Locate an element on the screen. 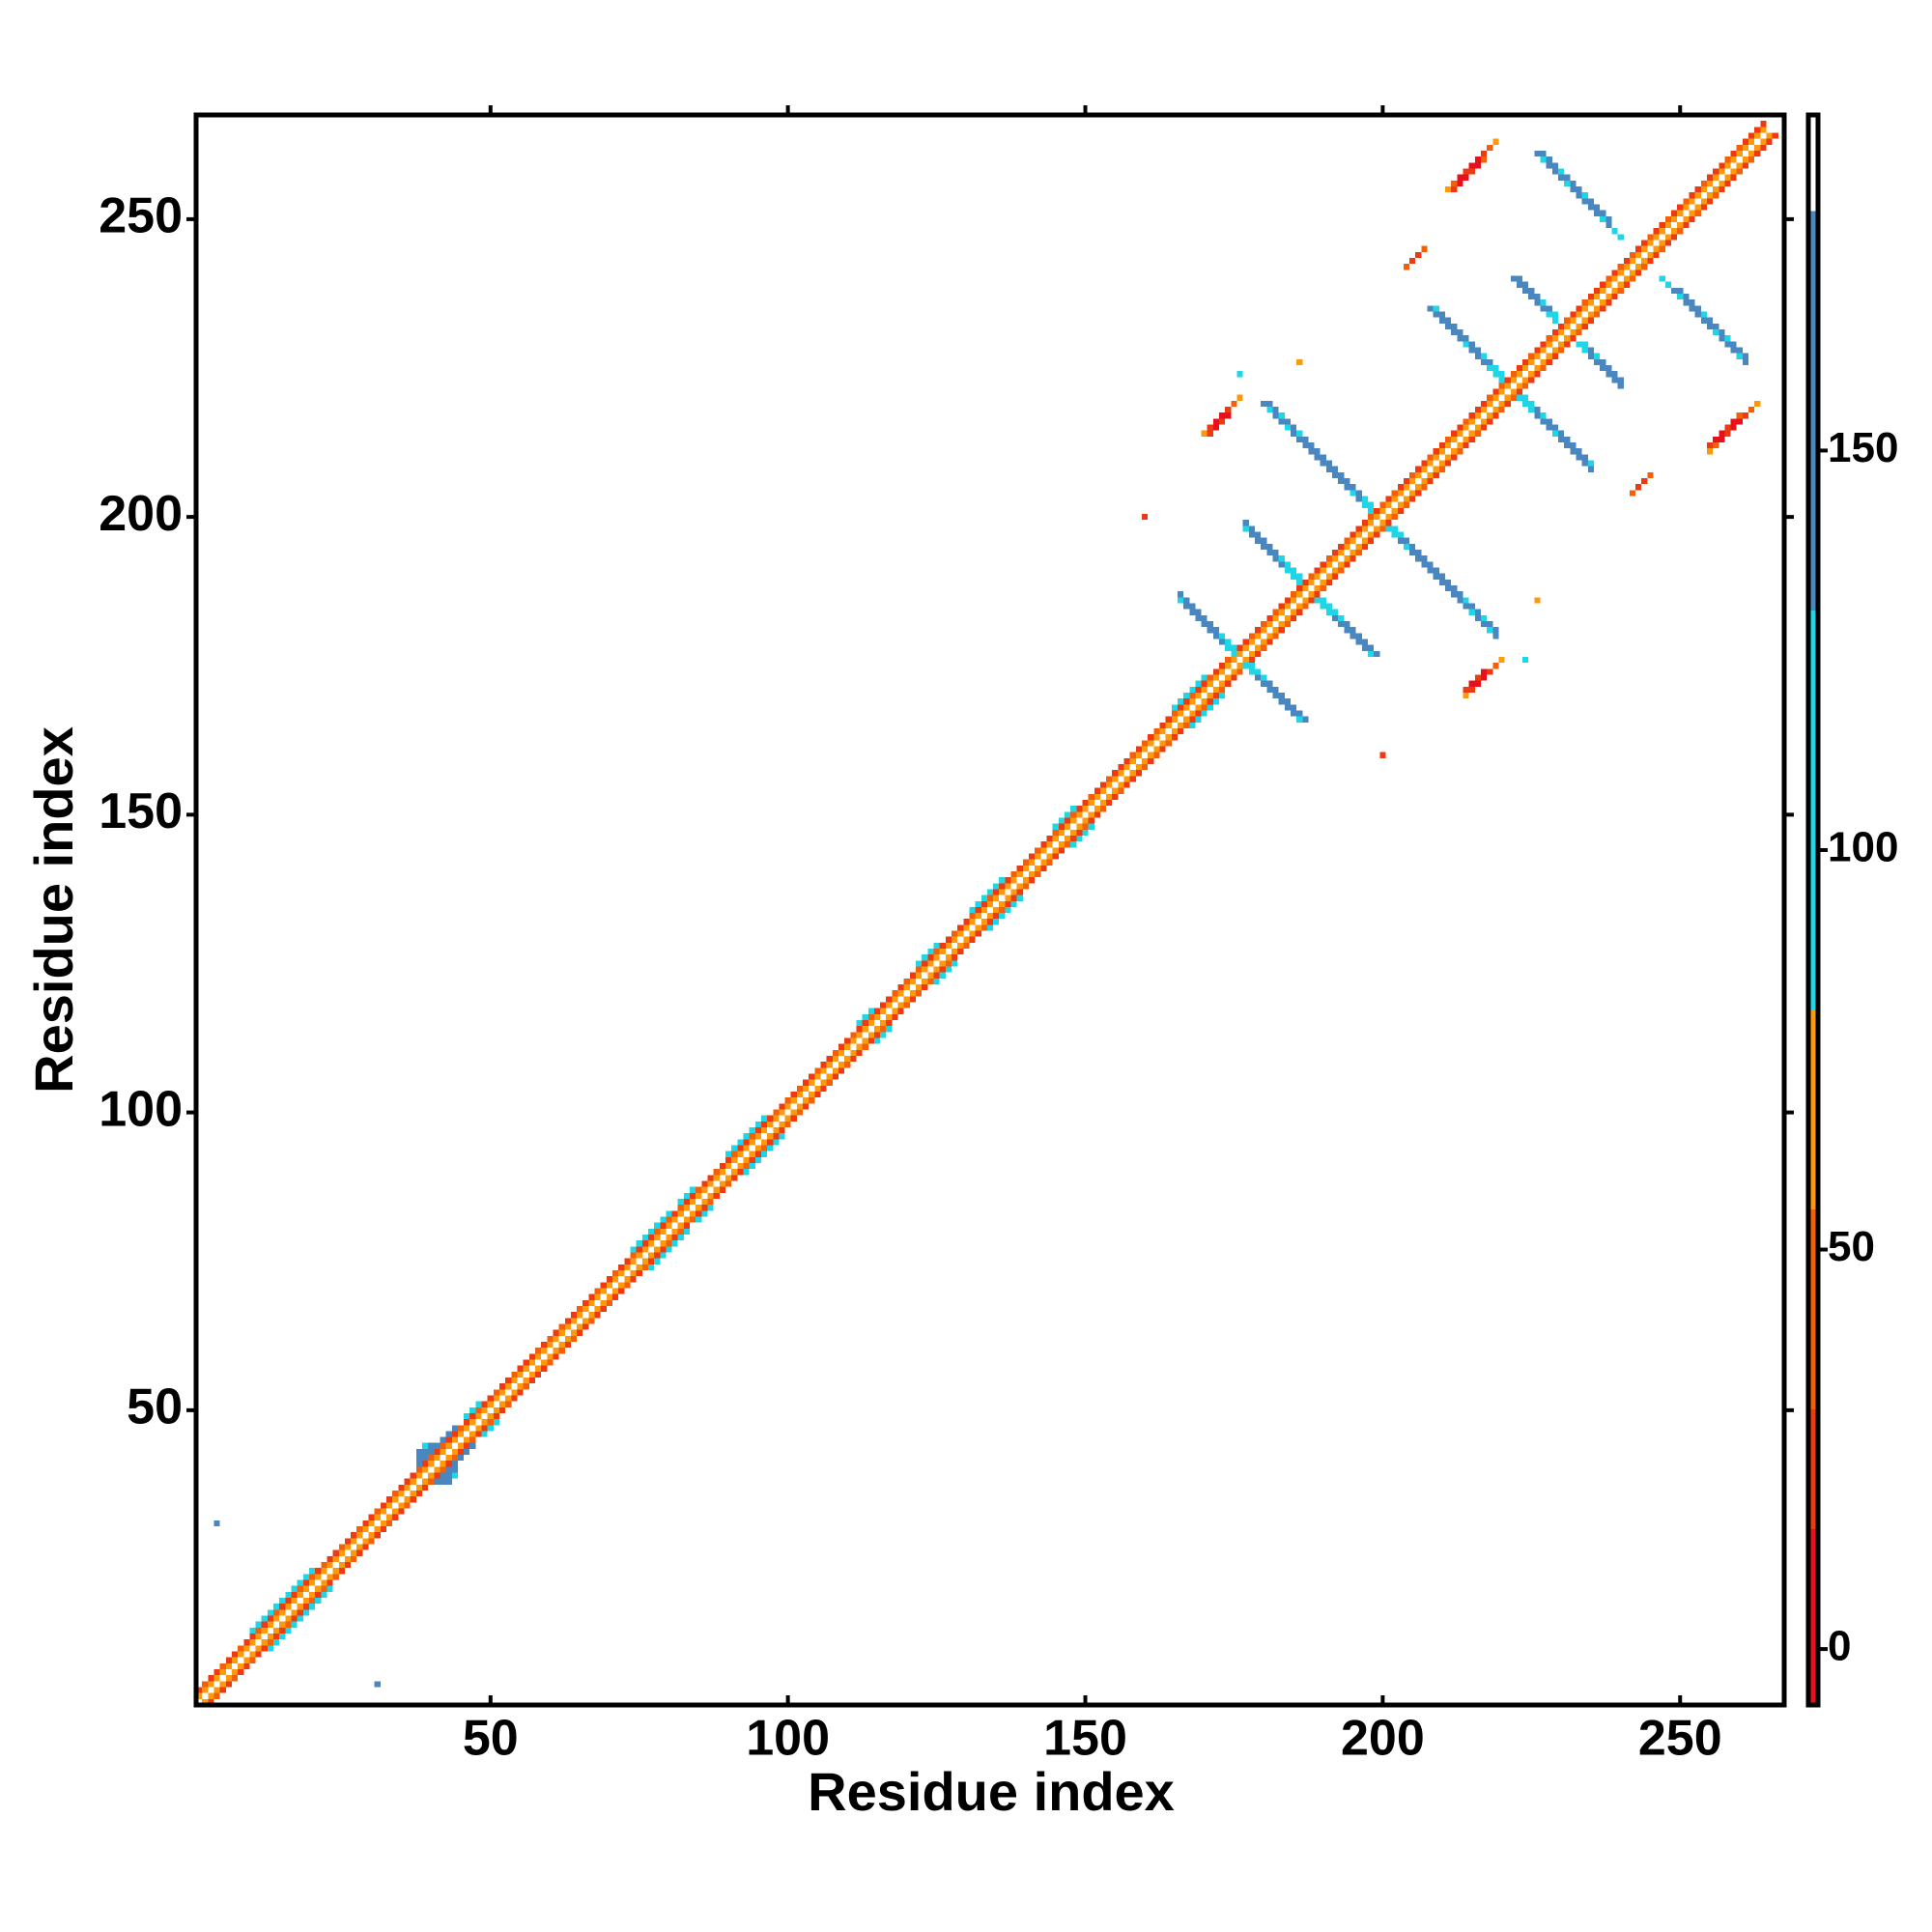  y-tick-label: 200 is located at coordinates (141, 514).